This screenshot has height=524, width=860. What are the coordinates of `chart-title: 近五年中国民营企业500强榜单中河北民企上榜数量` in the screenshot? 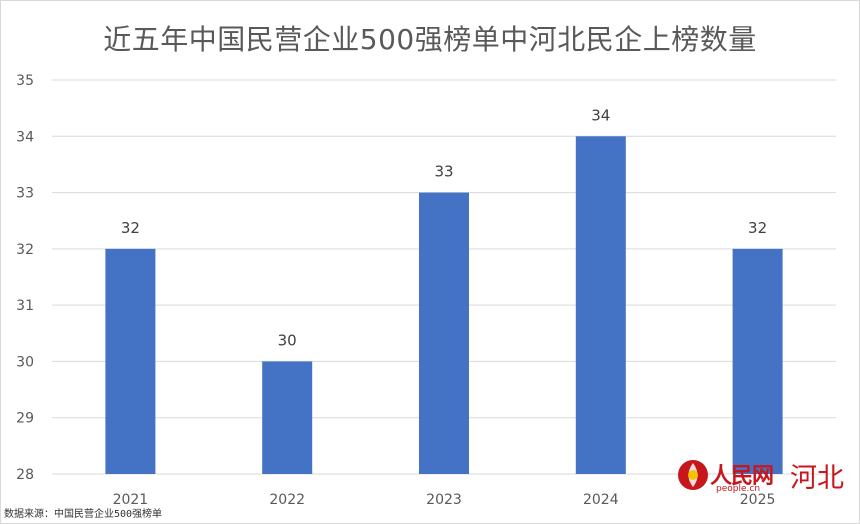 It's located at (430, 39).